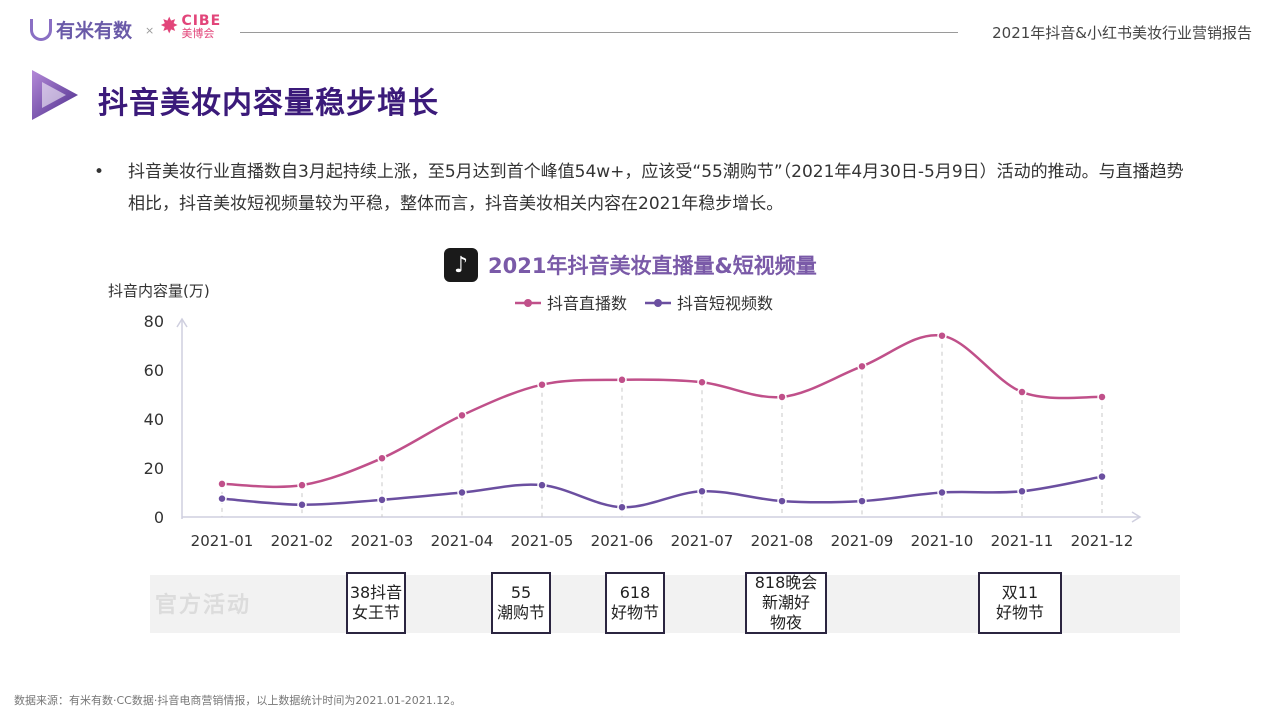 This screenshot has height=720, width=1280. I want to click on cibe-logo: ✸ CIBE 美博会, so click(190, 26).